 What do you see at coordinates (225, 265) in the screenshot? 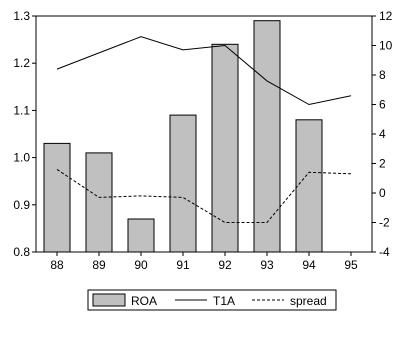
I see `x-tick-label: 92` at bounding box center [225, 265].